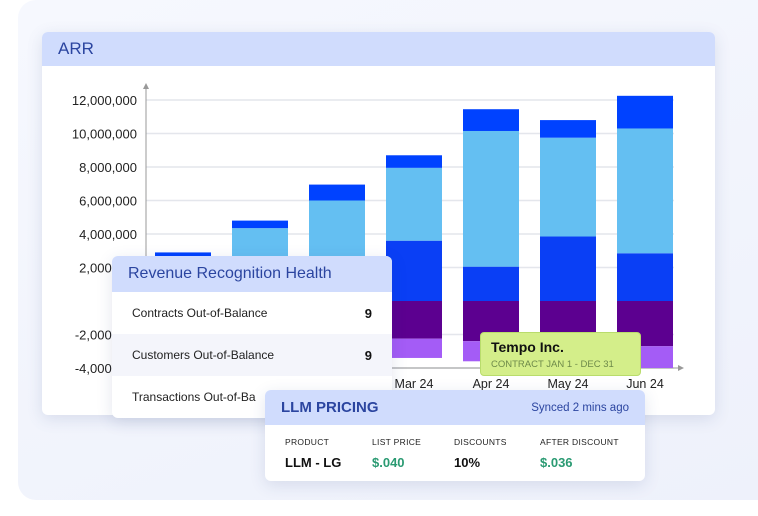 The image size is (758, 516). What do you see at coordinates (467, 462) in the screenshot?
I see `column-value: 10%` at bounding box center [467, 462].